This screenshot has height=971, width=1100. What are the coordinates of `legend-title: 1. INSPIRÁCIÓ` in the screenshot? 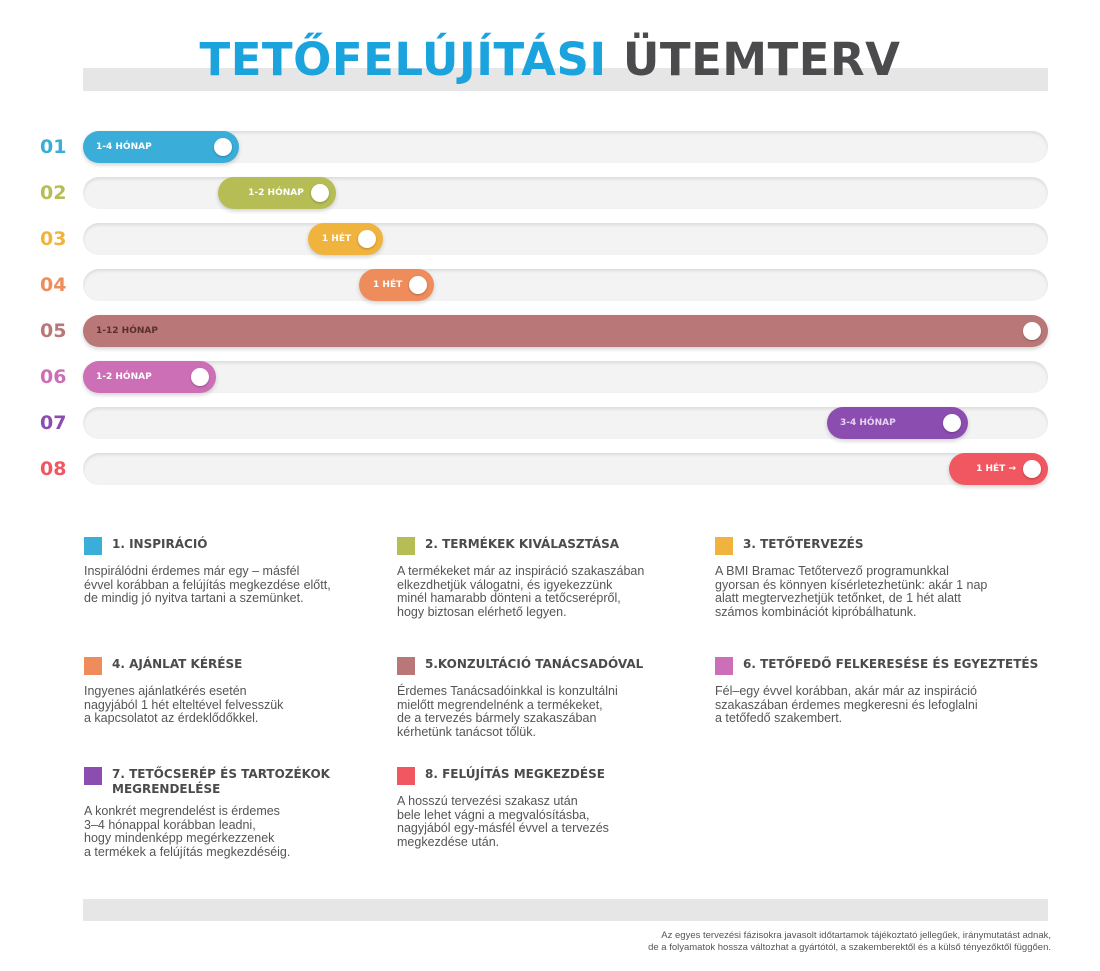 It's located at (160, 544).